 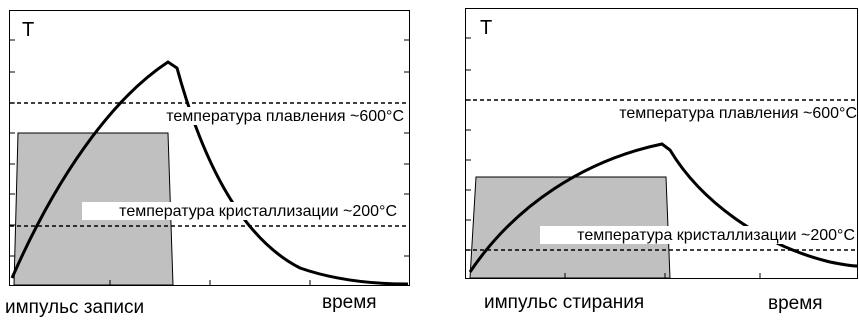 What do you see at coordinates (738, 113) in the screenshot?
I see `erase-melting-label: температура плавления ~600°C` at bounding box center [738, 113].